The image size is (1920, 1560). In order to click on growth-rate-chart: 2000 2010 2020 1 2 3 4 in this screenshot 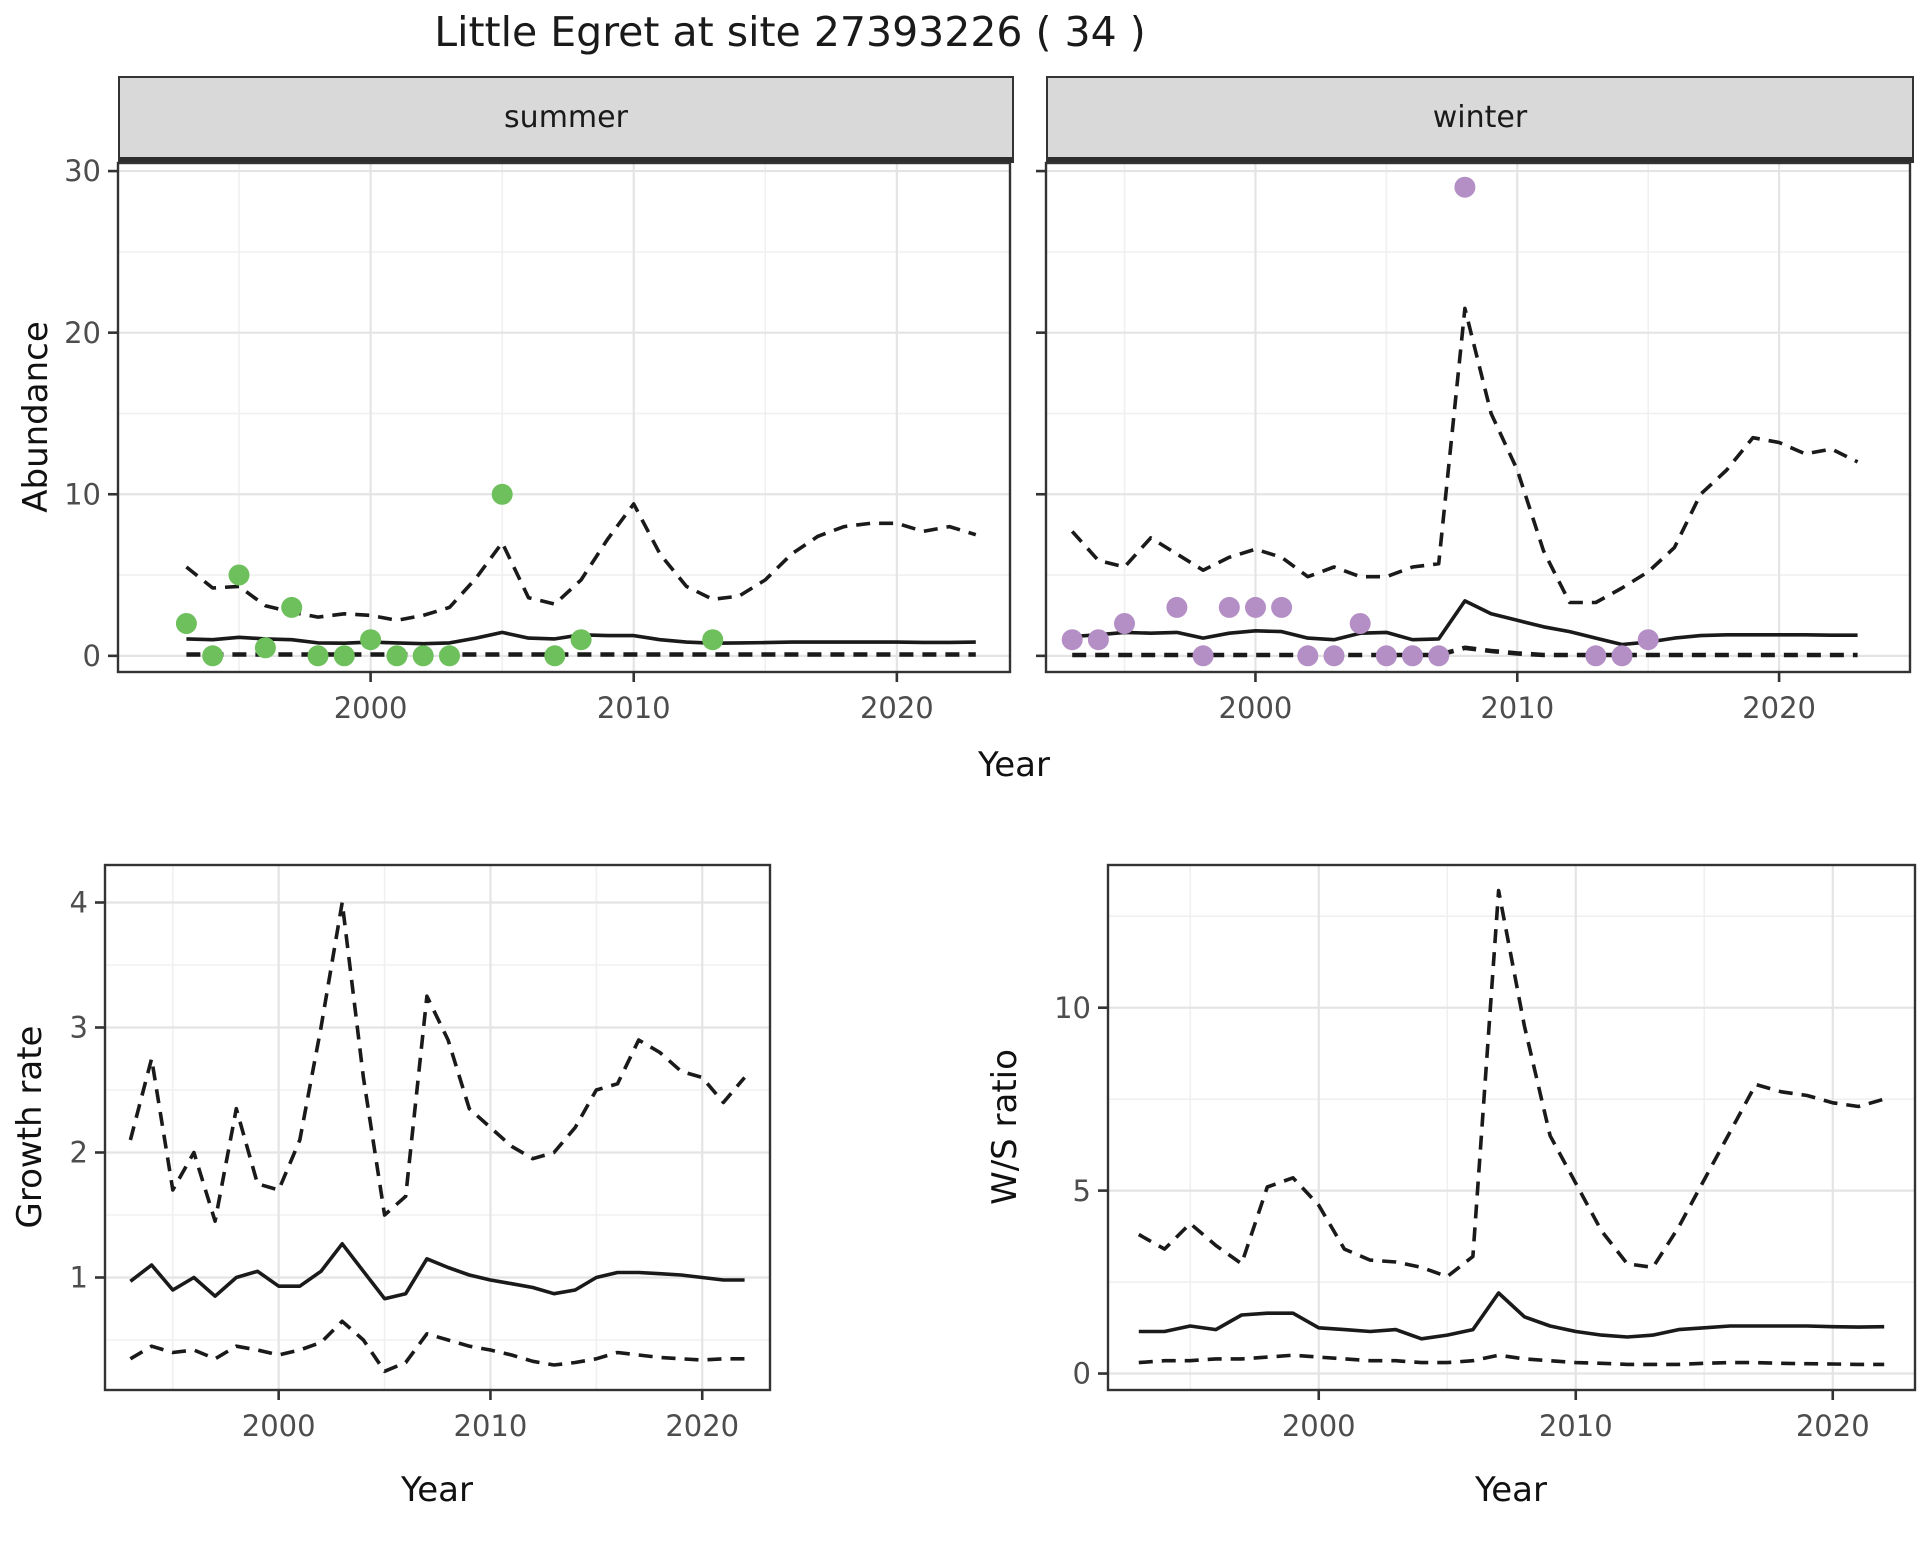, I will do `click(421, 1153)`.